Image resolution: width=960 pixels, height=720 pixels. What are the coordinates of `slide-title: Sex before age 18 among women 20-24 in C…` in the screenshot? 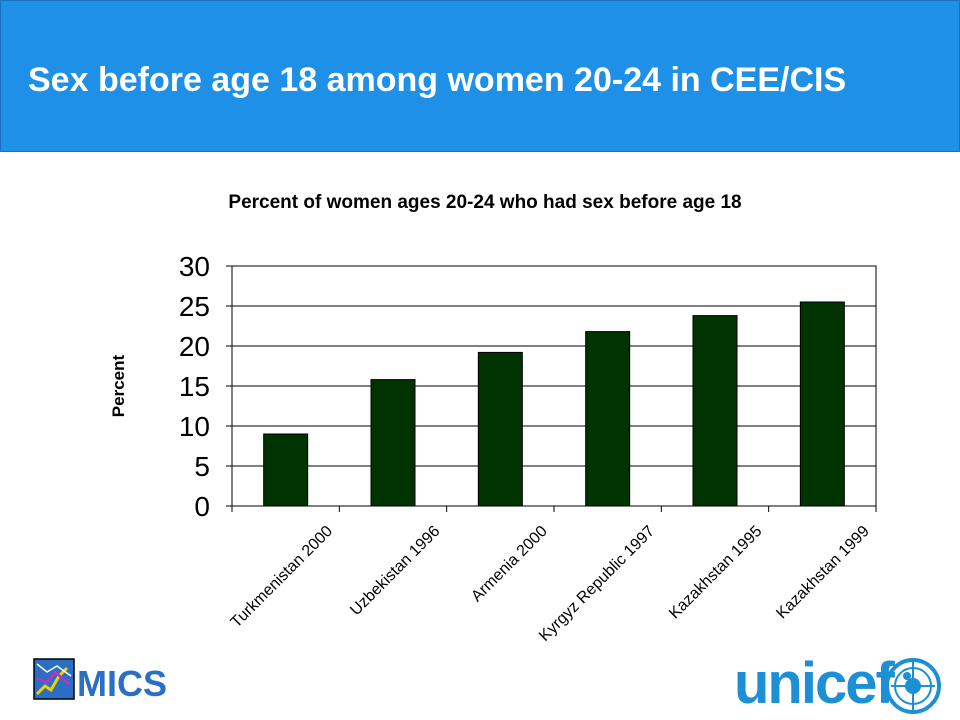 It's located at (437, 80).